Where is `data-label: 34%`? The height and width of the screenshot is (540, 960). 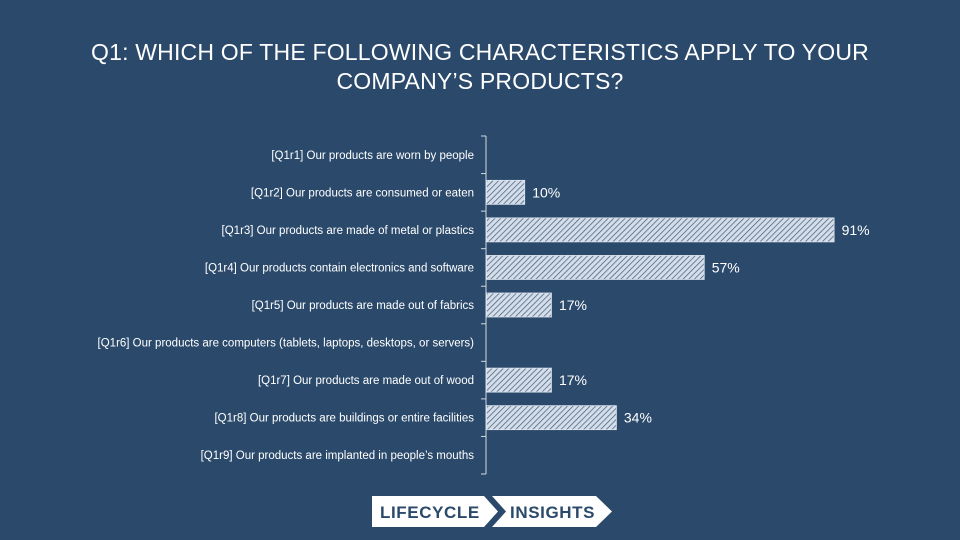
data-label: 34% is located at coordinates (638, 418).